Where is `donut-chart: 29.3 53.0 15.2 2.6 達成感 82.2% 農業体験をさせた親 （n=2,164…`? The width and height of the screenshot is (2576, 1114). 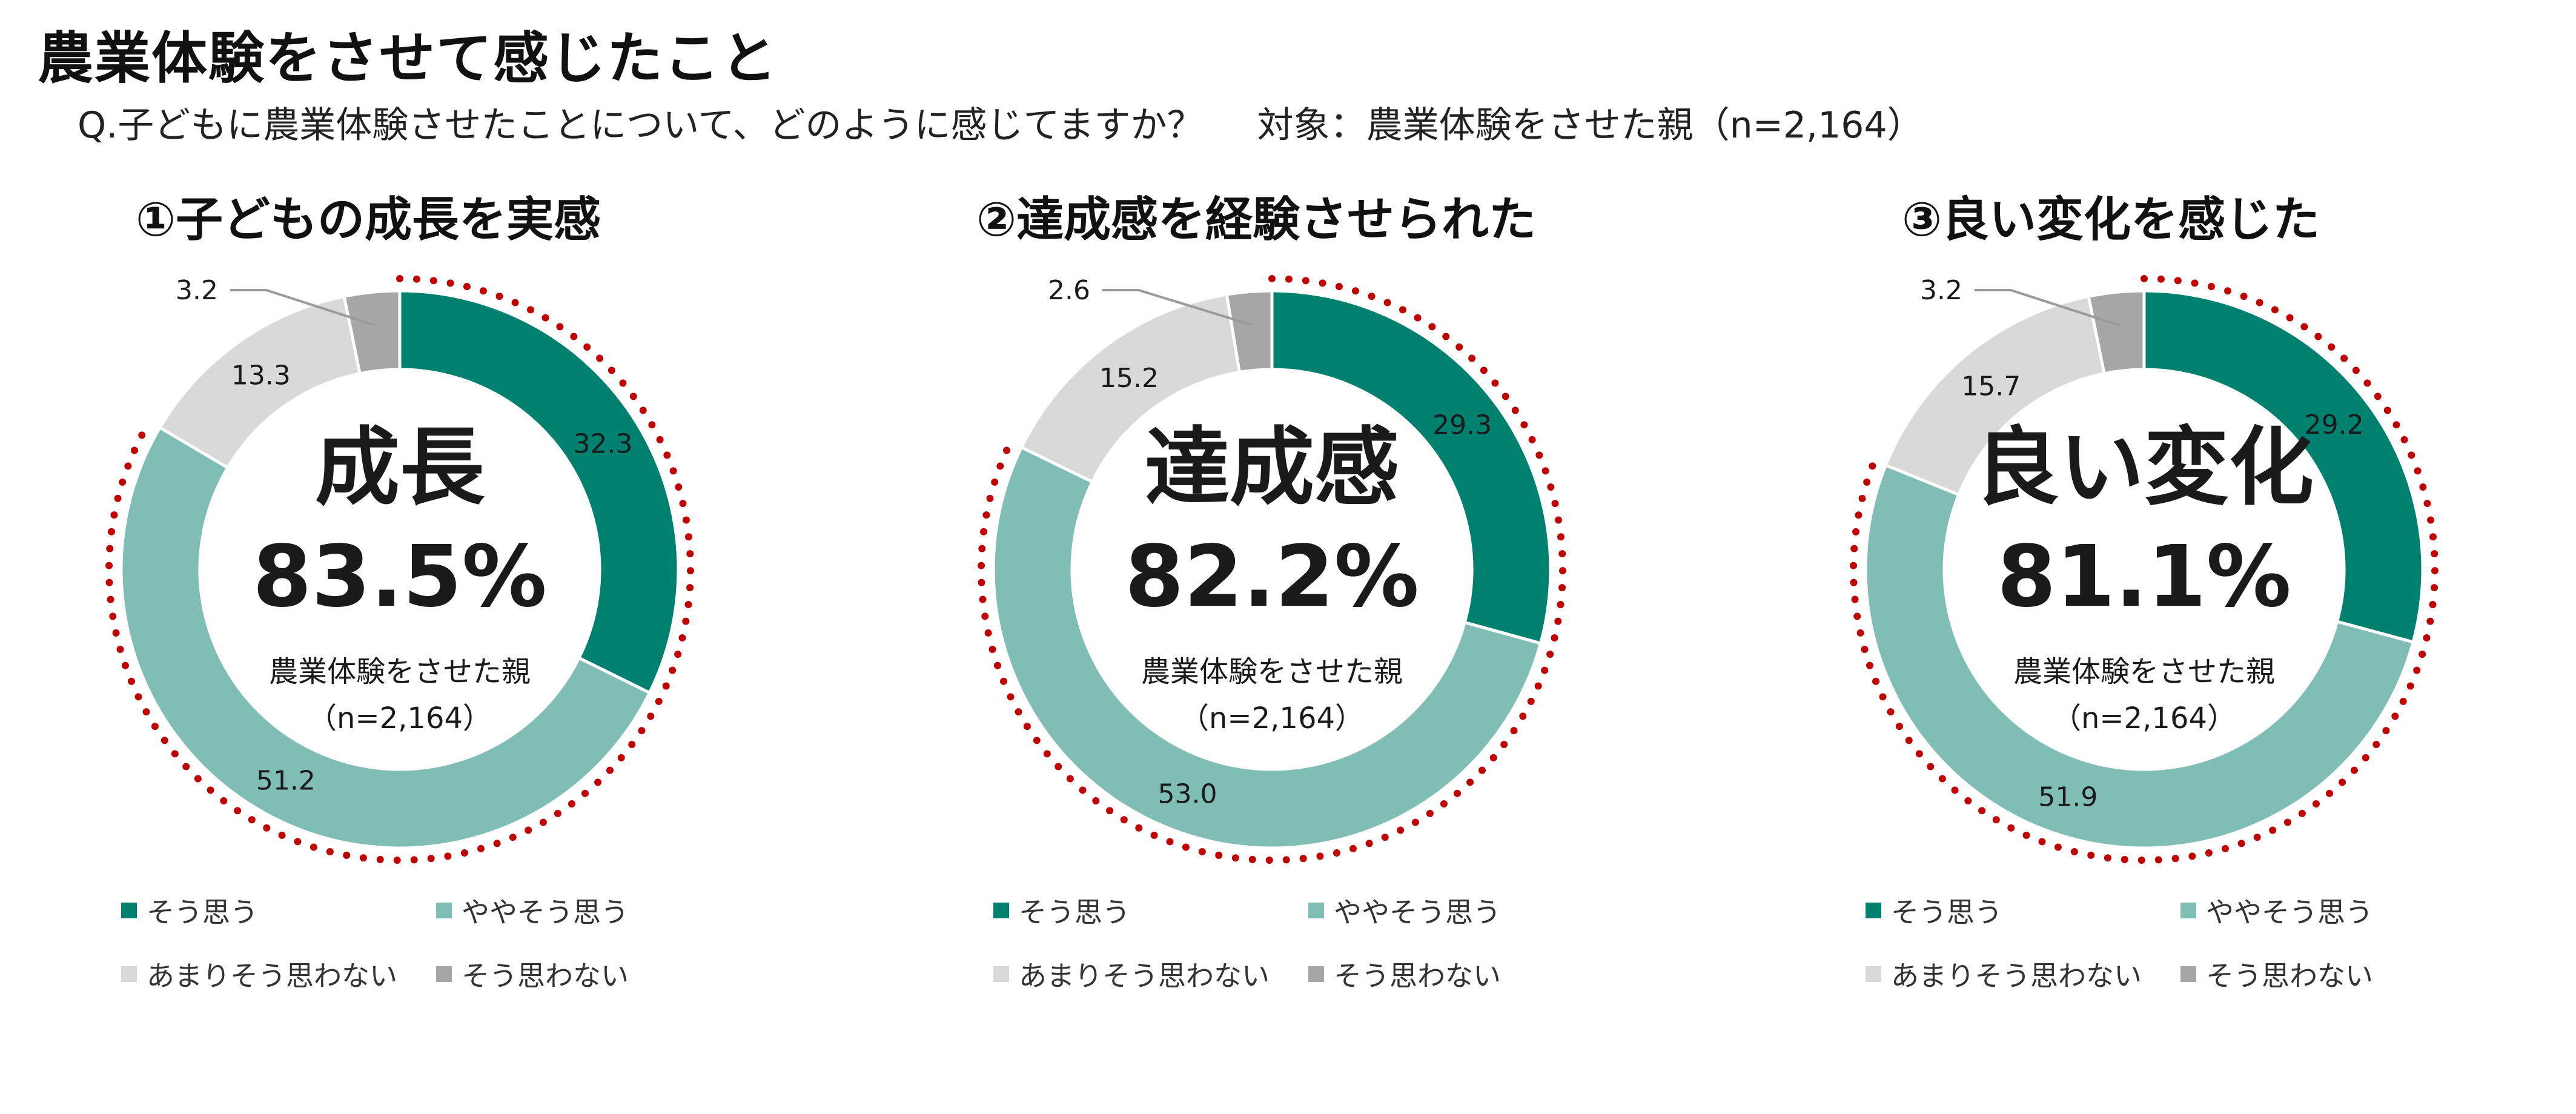
donut-chart: 29.3 53.0 15.2 2.6 達成感 82.2% 農業体験をさせた親 （n=2,164… is located at coordinates (1272, 569).